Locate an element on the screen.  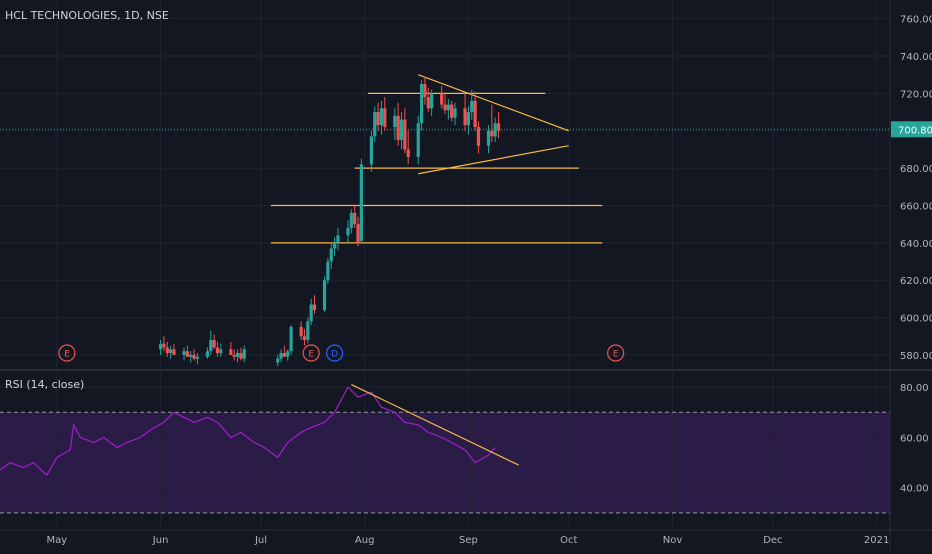
event-marker-dividend is located at coordinates (334, 353).